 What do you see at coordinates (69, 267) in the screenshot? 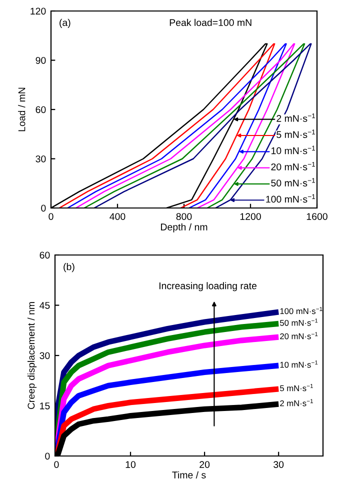
I see `annotation: (b)` at bounding box center [69, 267].